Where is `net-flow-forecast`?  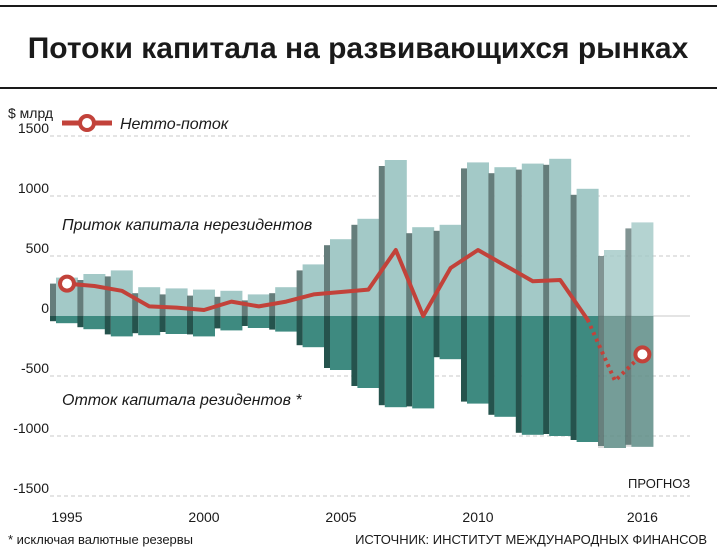
net-flow-forecast is located at coordinates (614, 351).